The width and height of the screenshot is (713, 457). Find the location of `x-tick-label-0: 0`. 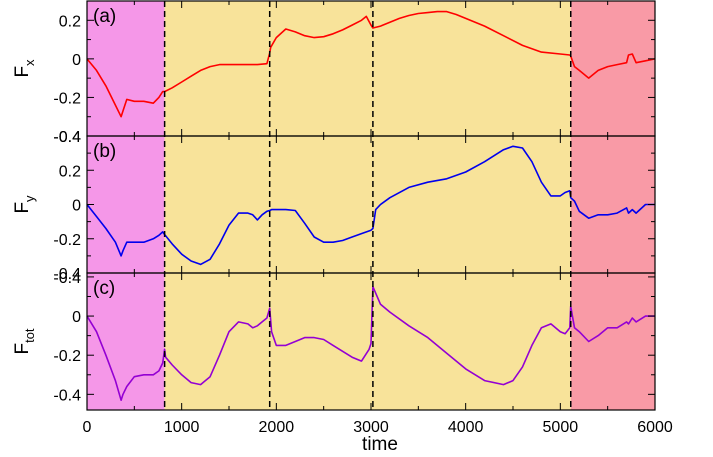

x-tick-label-0: 0 is located at coordinates (87, 427).